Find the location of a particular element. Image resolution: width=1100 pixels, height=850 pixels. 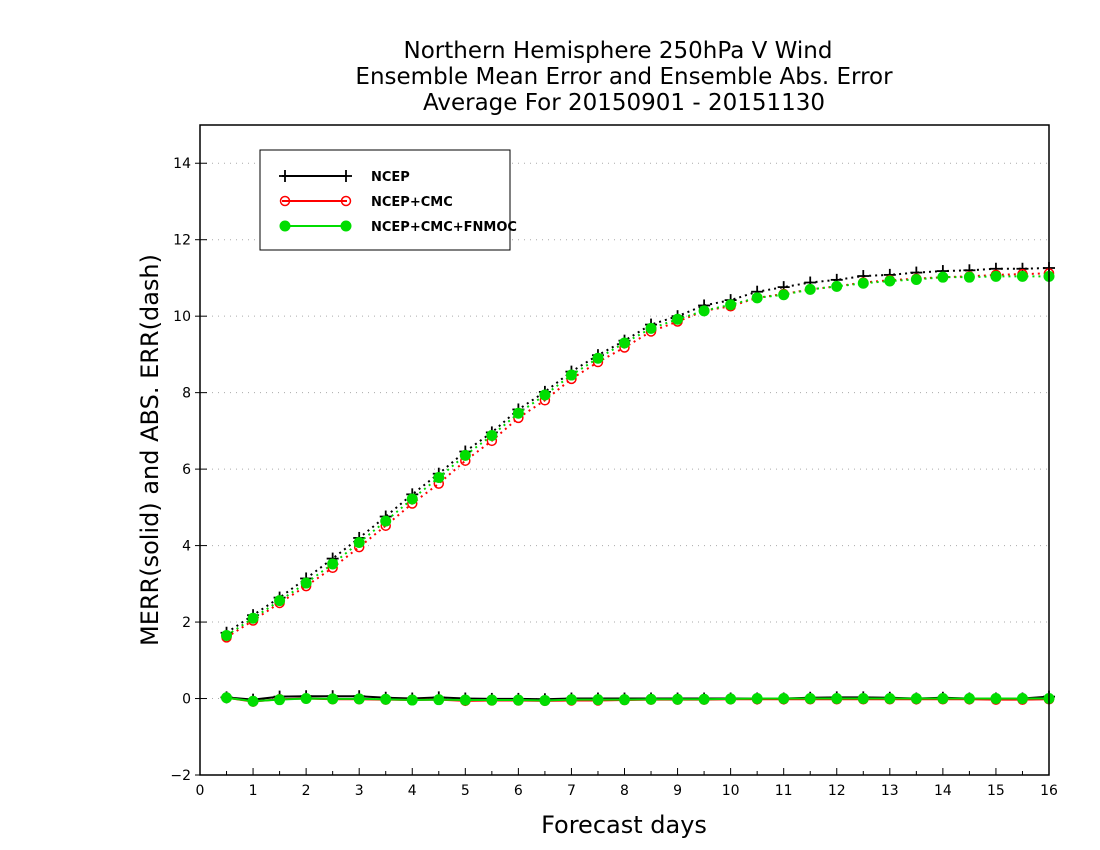

chart-title-line-1: Northern Hemisphere 250hPa V Wind is located at coordinates (618, 51).